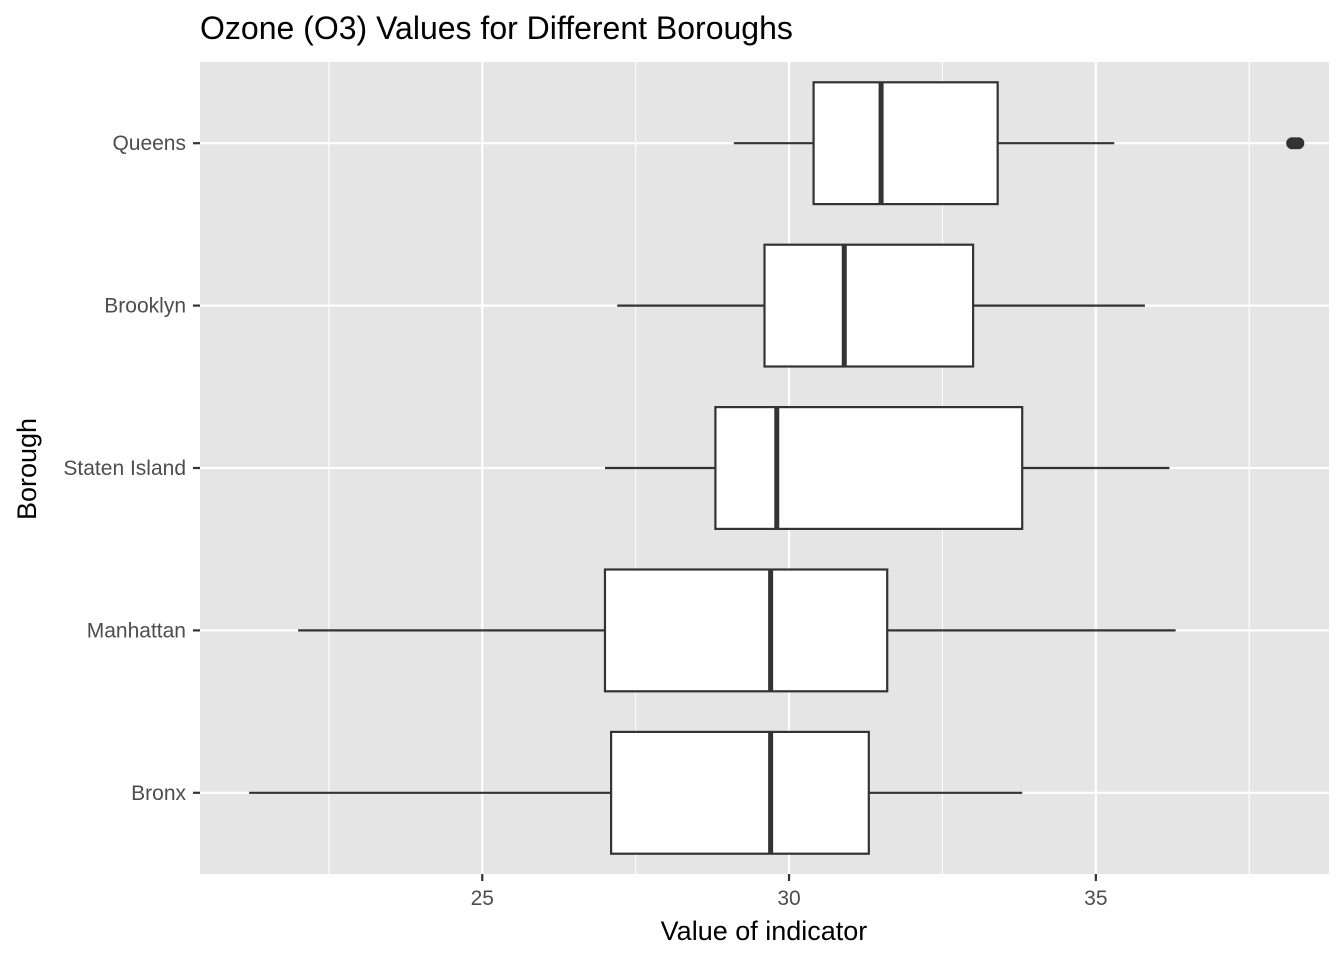 This screenshot has width=1344, height=960. I want to click on y-tick-label: Staten Island, so click(124, 468).